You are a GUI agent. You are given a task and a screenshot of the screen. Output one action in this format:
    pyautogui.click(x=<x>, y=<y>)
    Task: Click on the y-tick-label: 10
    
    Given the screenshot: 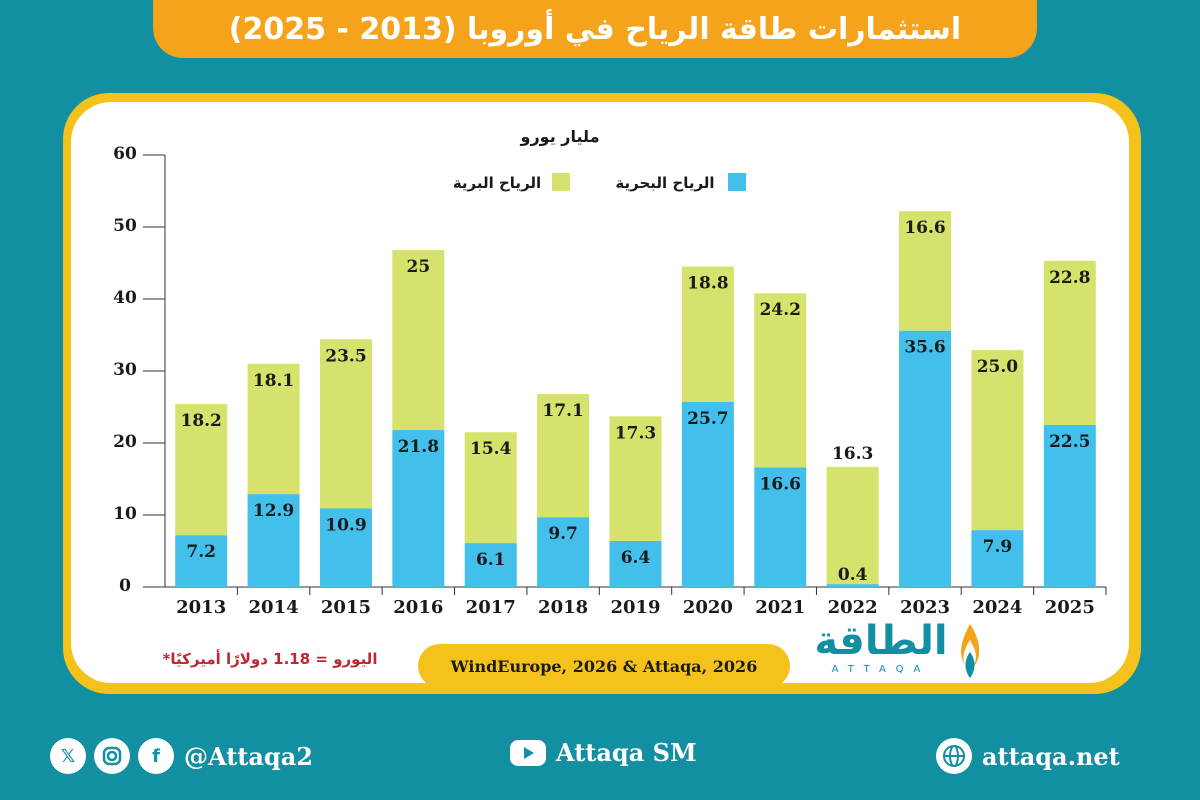 What is the action you would take?
    pyautogui.click(x=125, y=514)
    